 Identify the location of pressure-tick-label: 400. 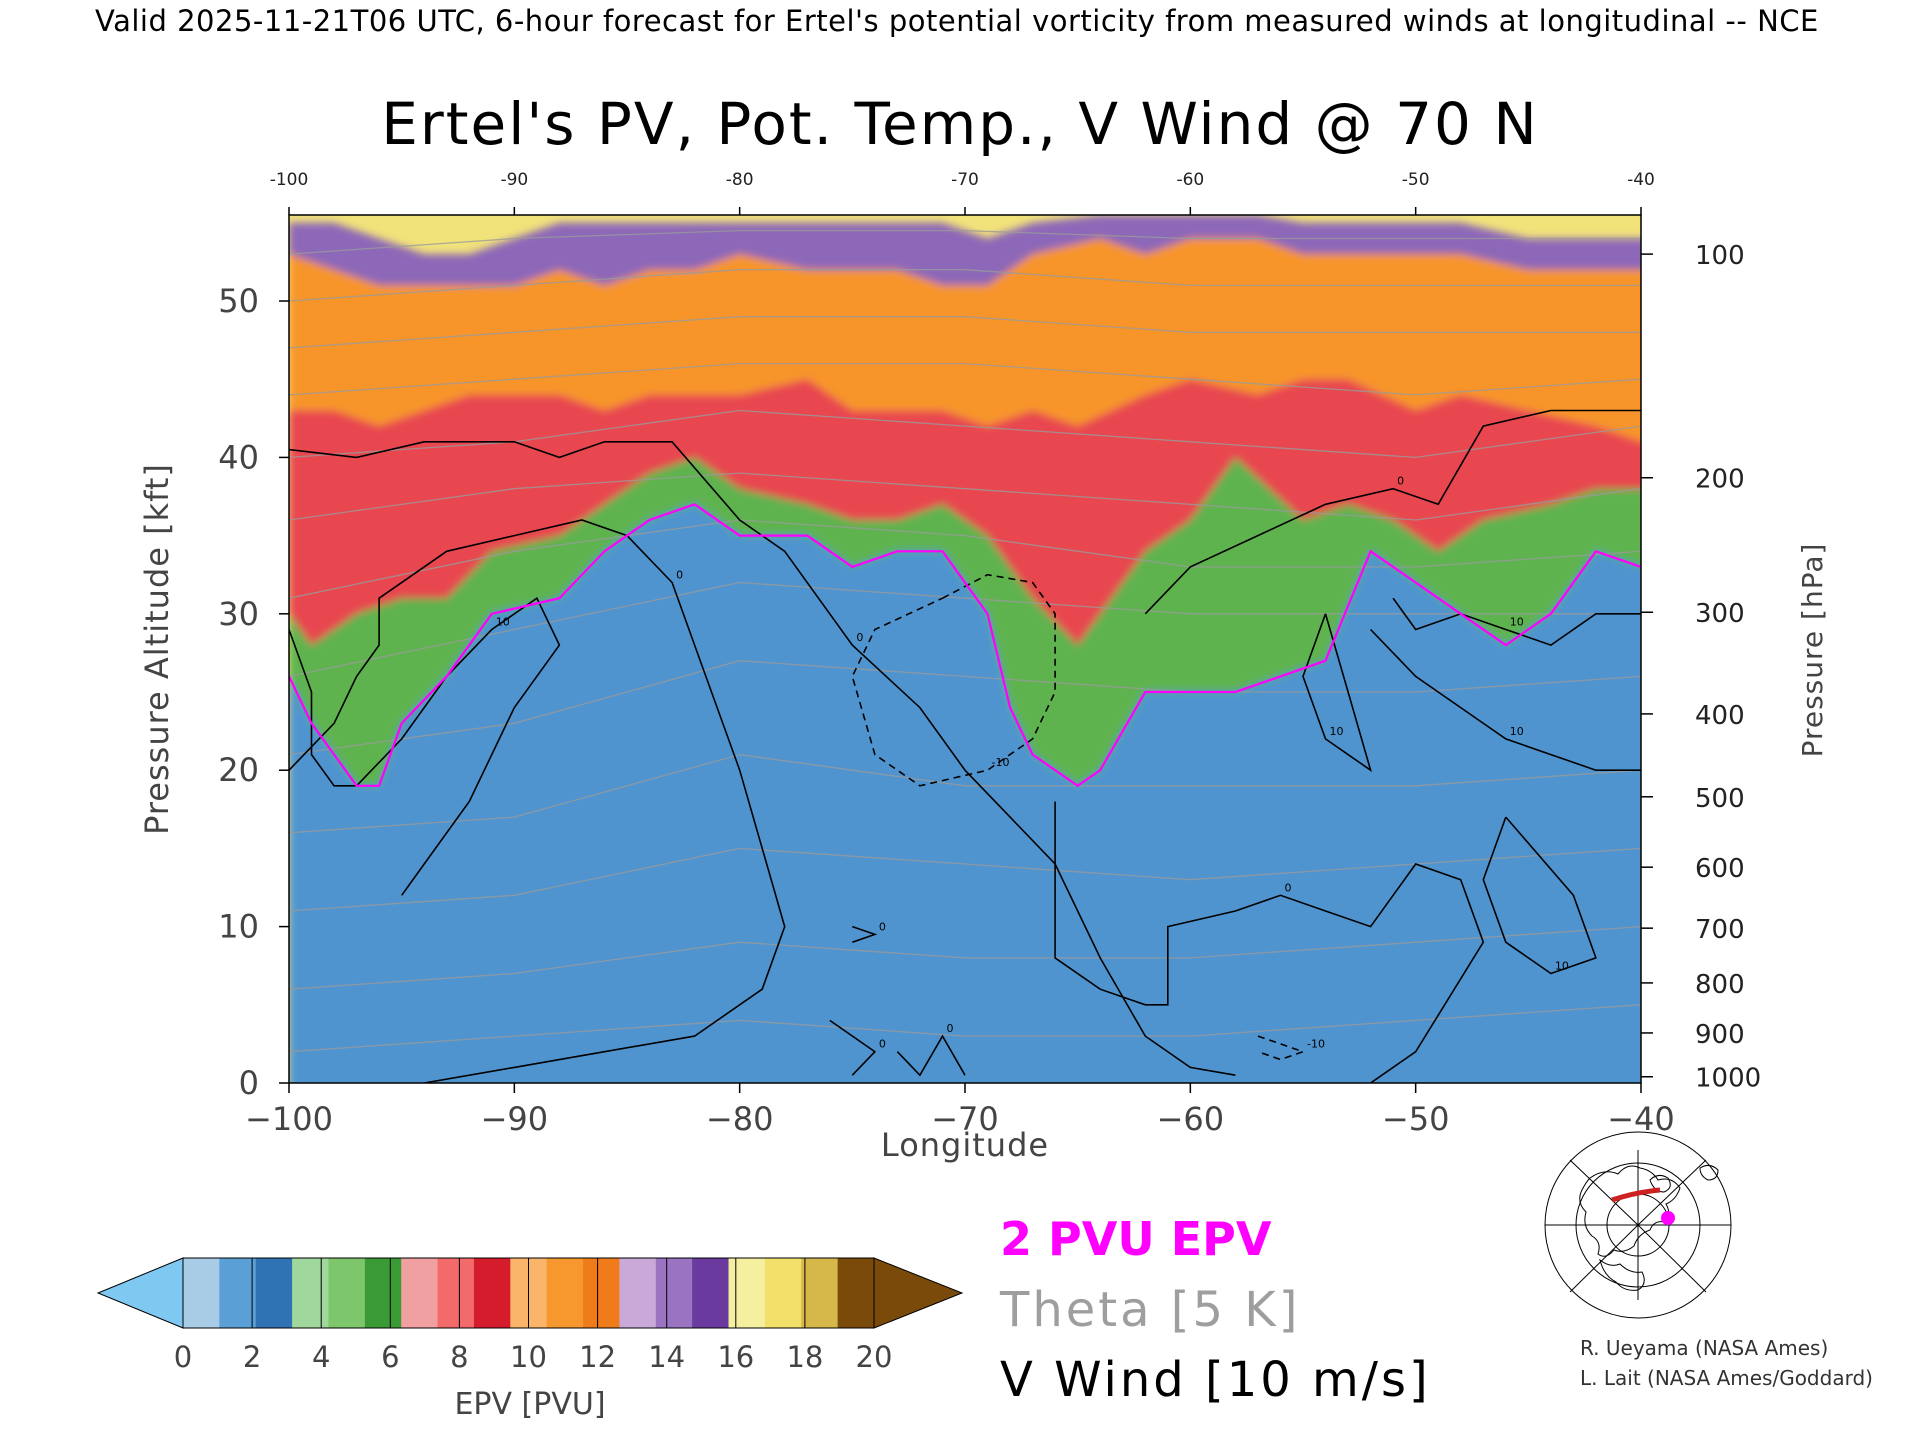
(1720, 716).